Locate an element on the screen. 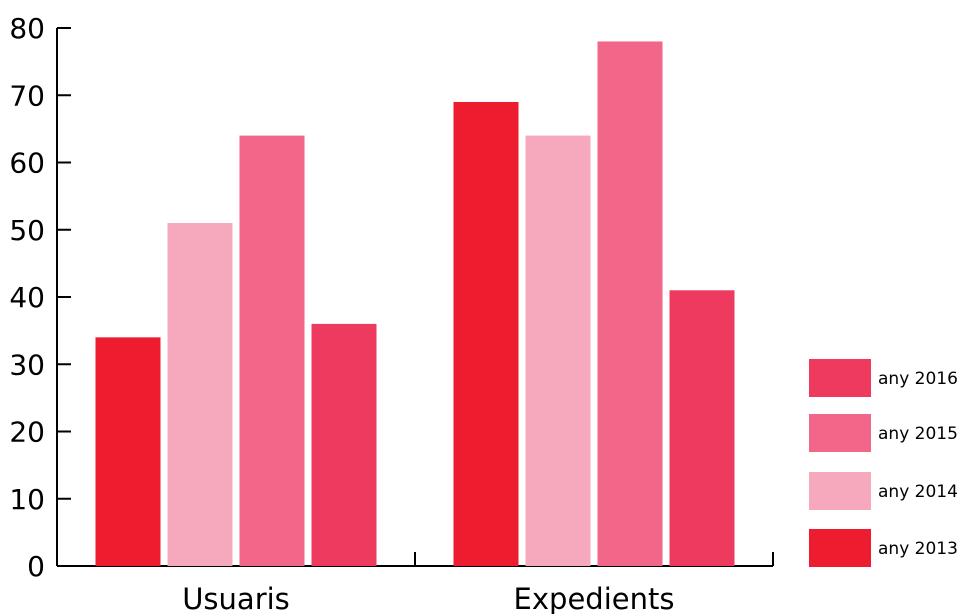 This screenshot has width=969, height=614. legend-label: any 2015 is located at coordinates (918, 434).